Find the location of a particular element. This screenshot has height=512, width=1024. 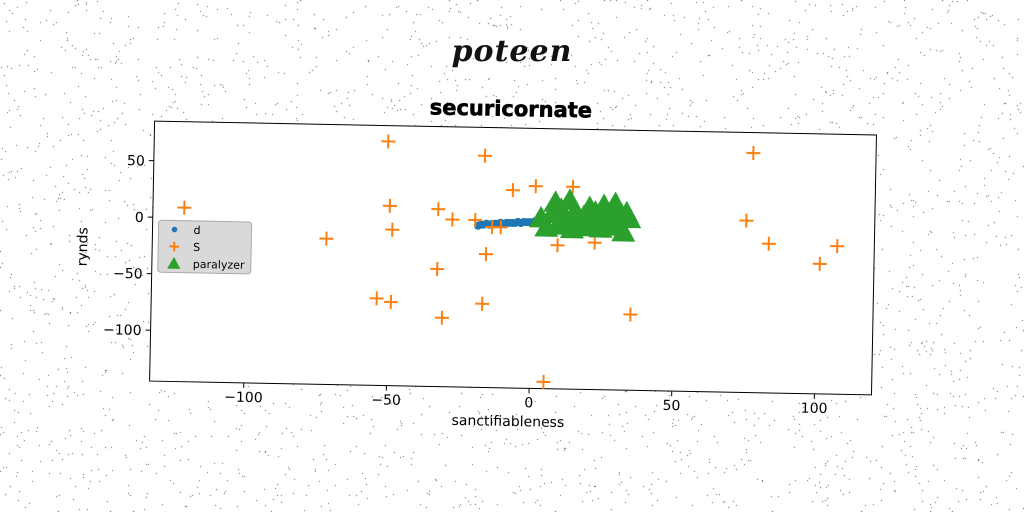

supertitle: poteen is located at coordinates (512, 51).